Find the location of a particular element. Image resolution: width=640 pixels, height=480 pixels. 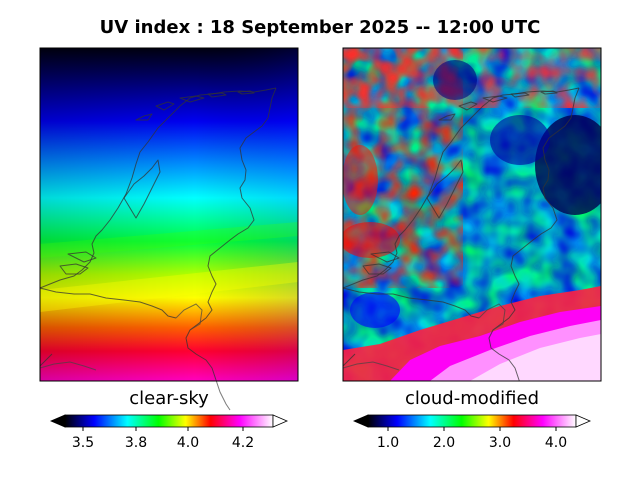

cloud-field-blue is located at coordinates (375, 310).